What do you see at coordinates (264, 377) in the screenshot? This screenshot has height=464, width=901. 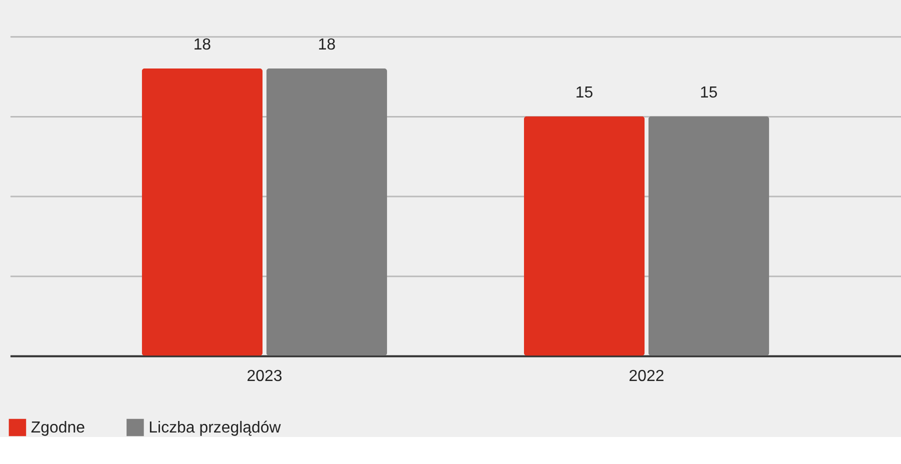 I see `x-tick-label: 2023` at bounding box center [264, 377].